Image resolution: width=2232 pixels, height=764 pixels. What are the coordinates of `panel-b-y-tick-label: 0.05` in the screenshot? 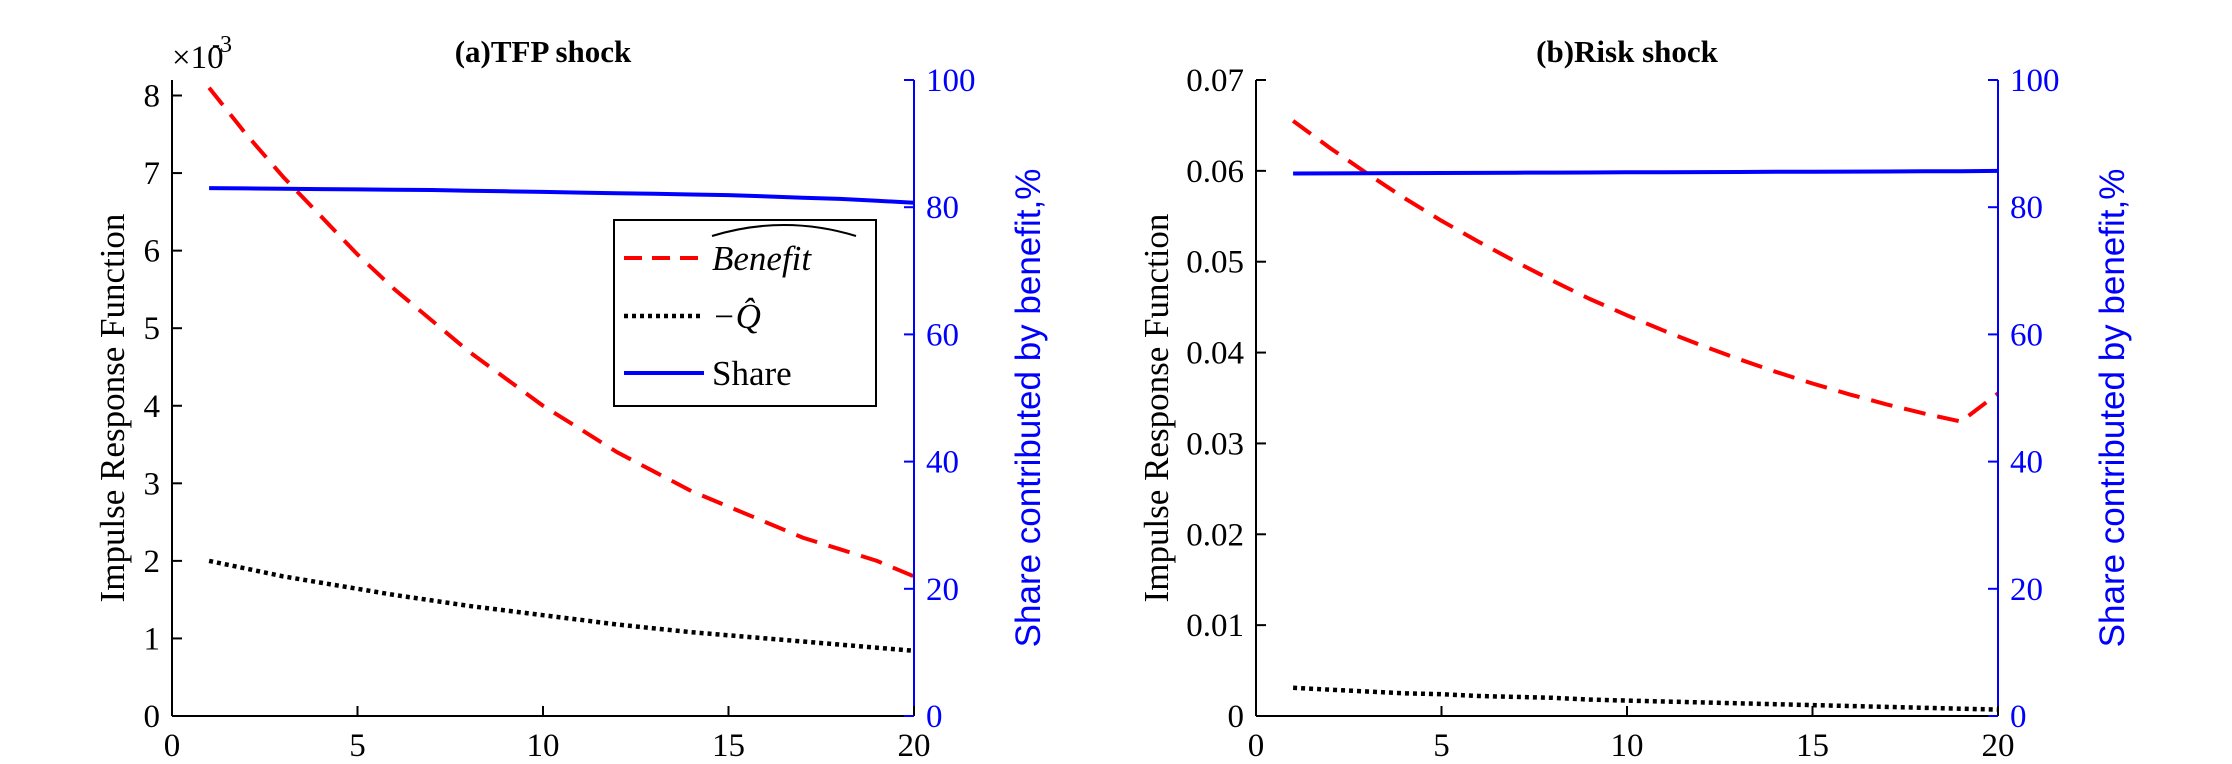 It's located at (1215, 263).